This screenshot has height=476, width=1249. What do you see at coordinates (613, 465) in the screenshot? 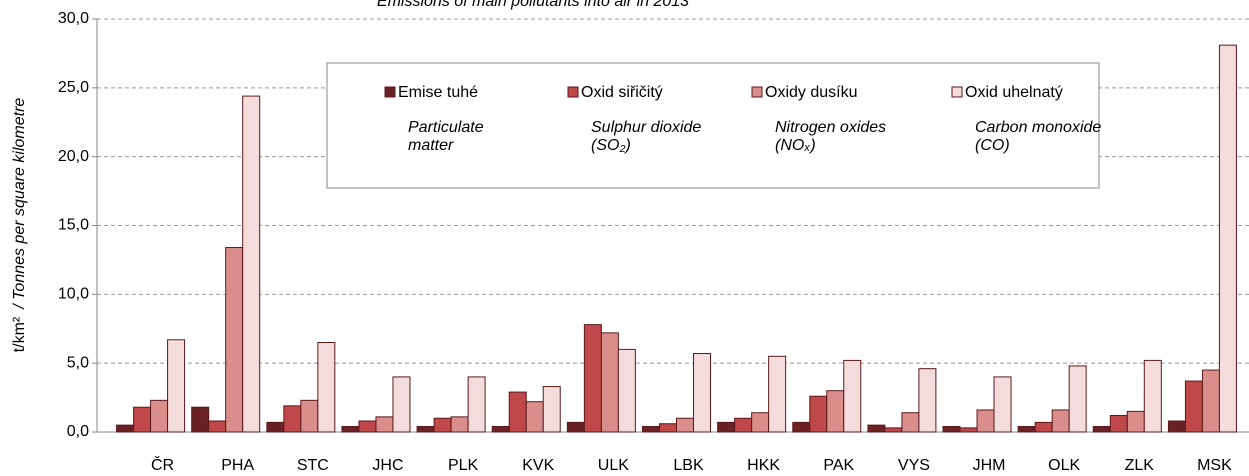
I see `x-tick-label: ULK` at bounding box center [613, 465].